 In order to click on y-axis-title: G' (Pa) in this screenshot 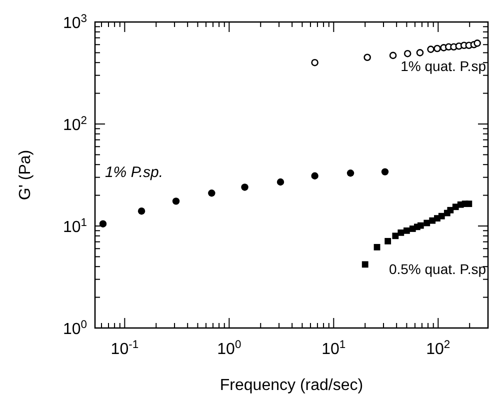, I will do `click(25, 175)`.